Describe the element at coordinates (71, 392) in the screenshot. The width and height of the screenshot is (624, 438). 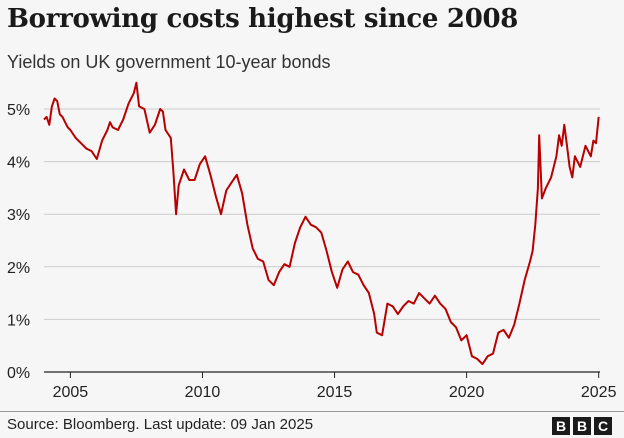
I see `x-tick-label: 2005` at that location.